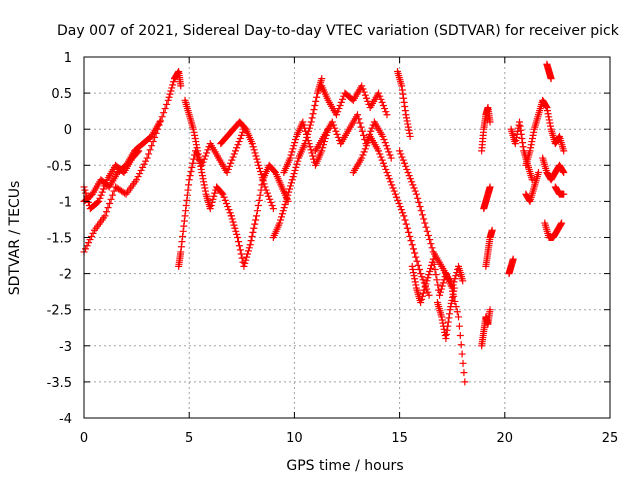  I want to click on x-tick-label: 20, so click(505, 438).